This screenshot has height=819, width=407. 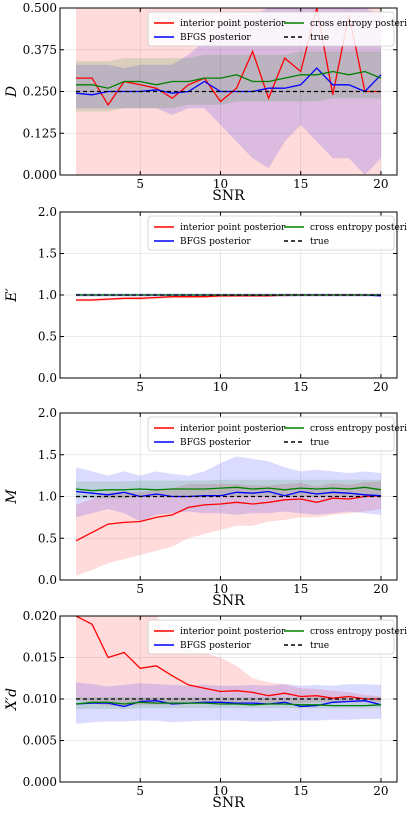 I want to click on band-BFGS-posterior, so click(x=228, y=489).